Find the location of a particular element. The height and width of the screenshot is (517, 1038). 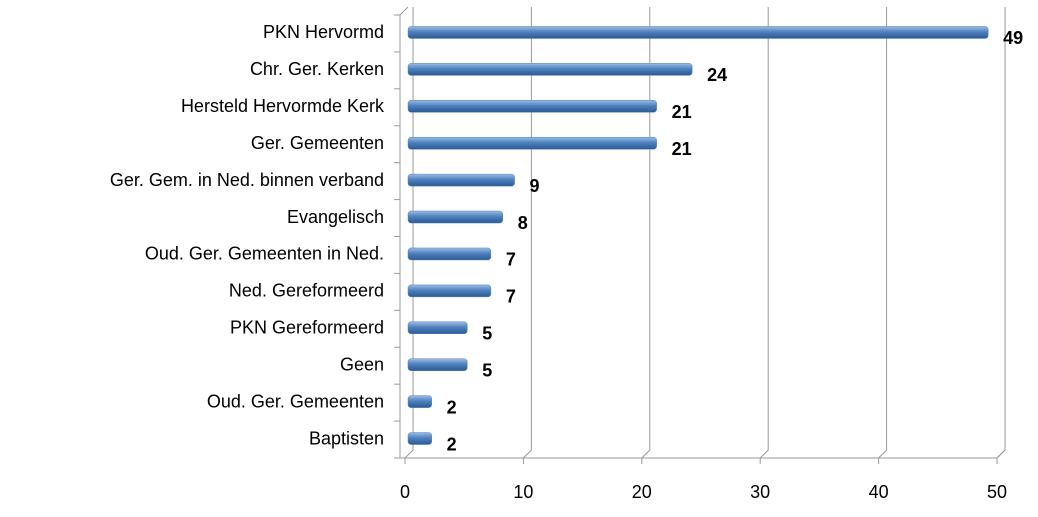

y-tick-label: Evangelisch is located at coordinates (335, 217).